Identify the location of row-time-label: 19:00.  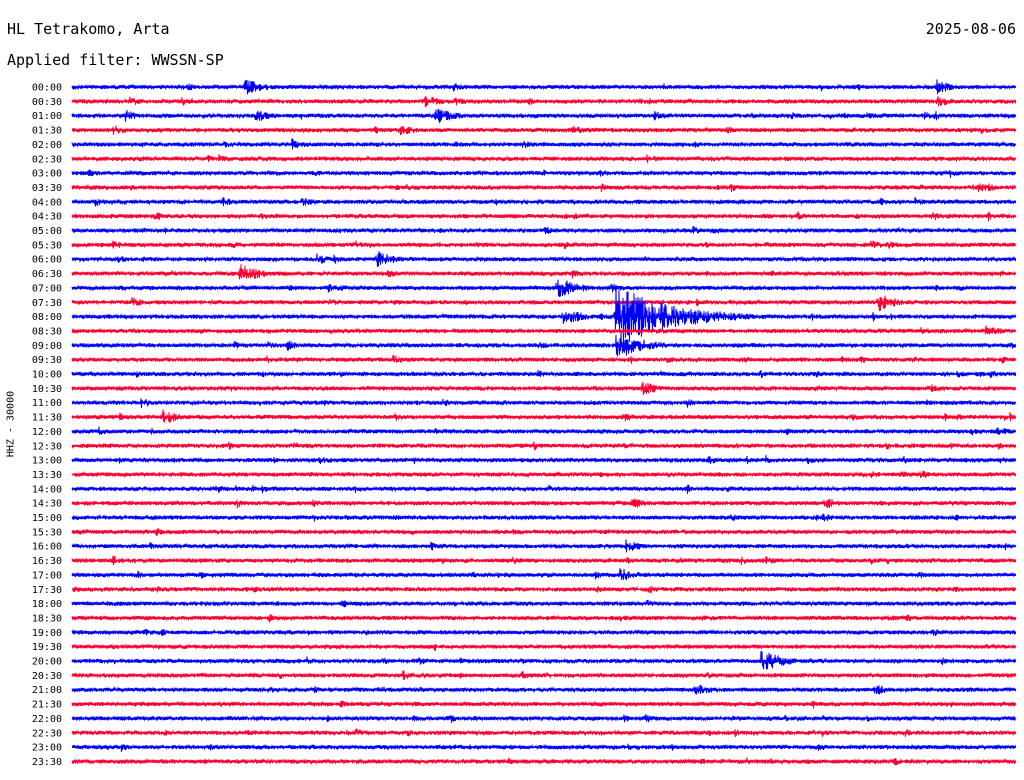
(47, 633).